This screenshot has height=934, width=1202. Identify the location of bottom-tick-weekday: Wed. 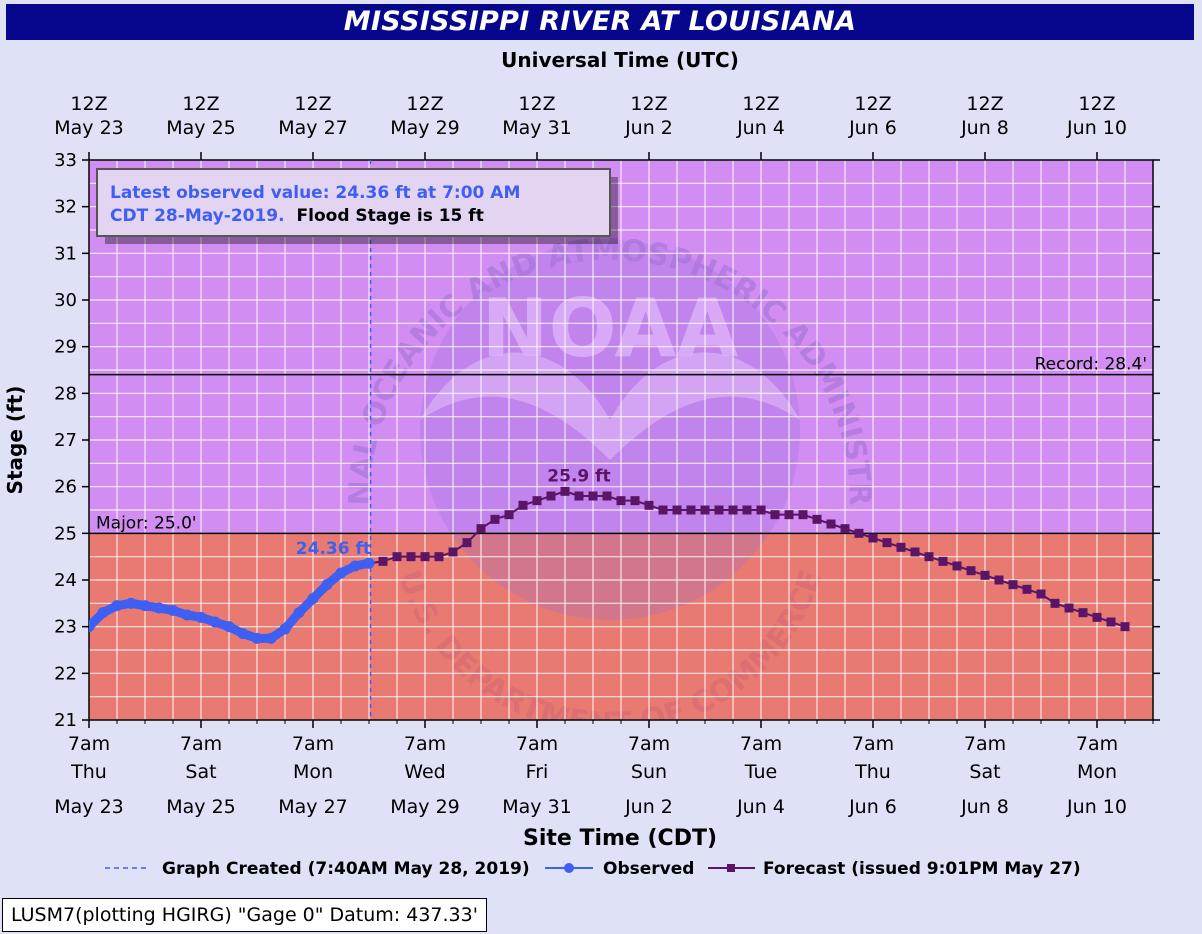
(424, 772).